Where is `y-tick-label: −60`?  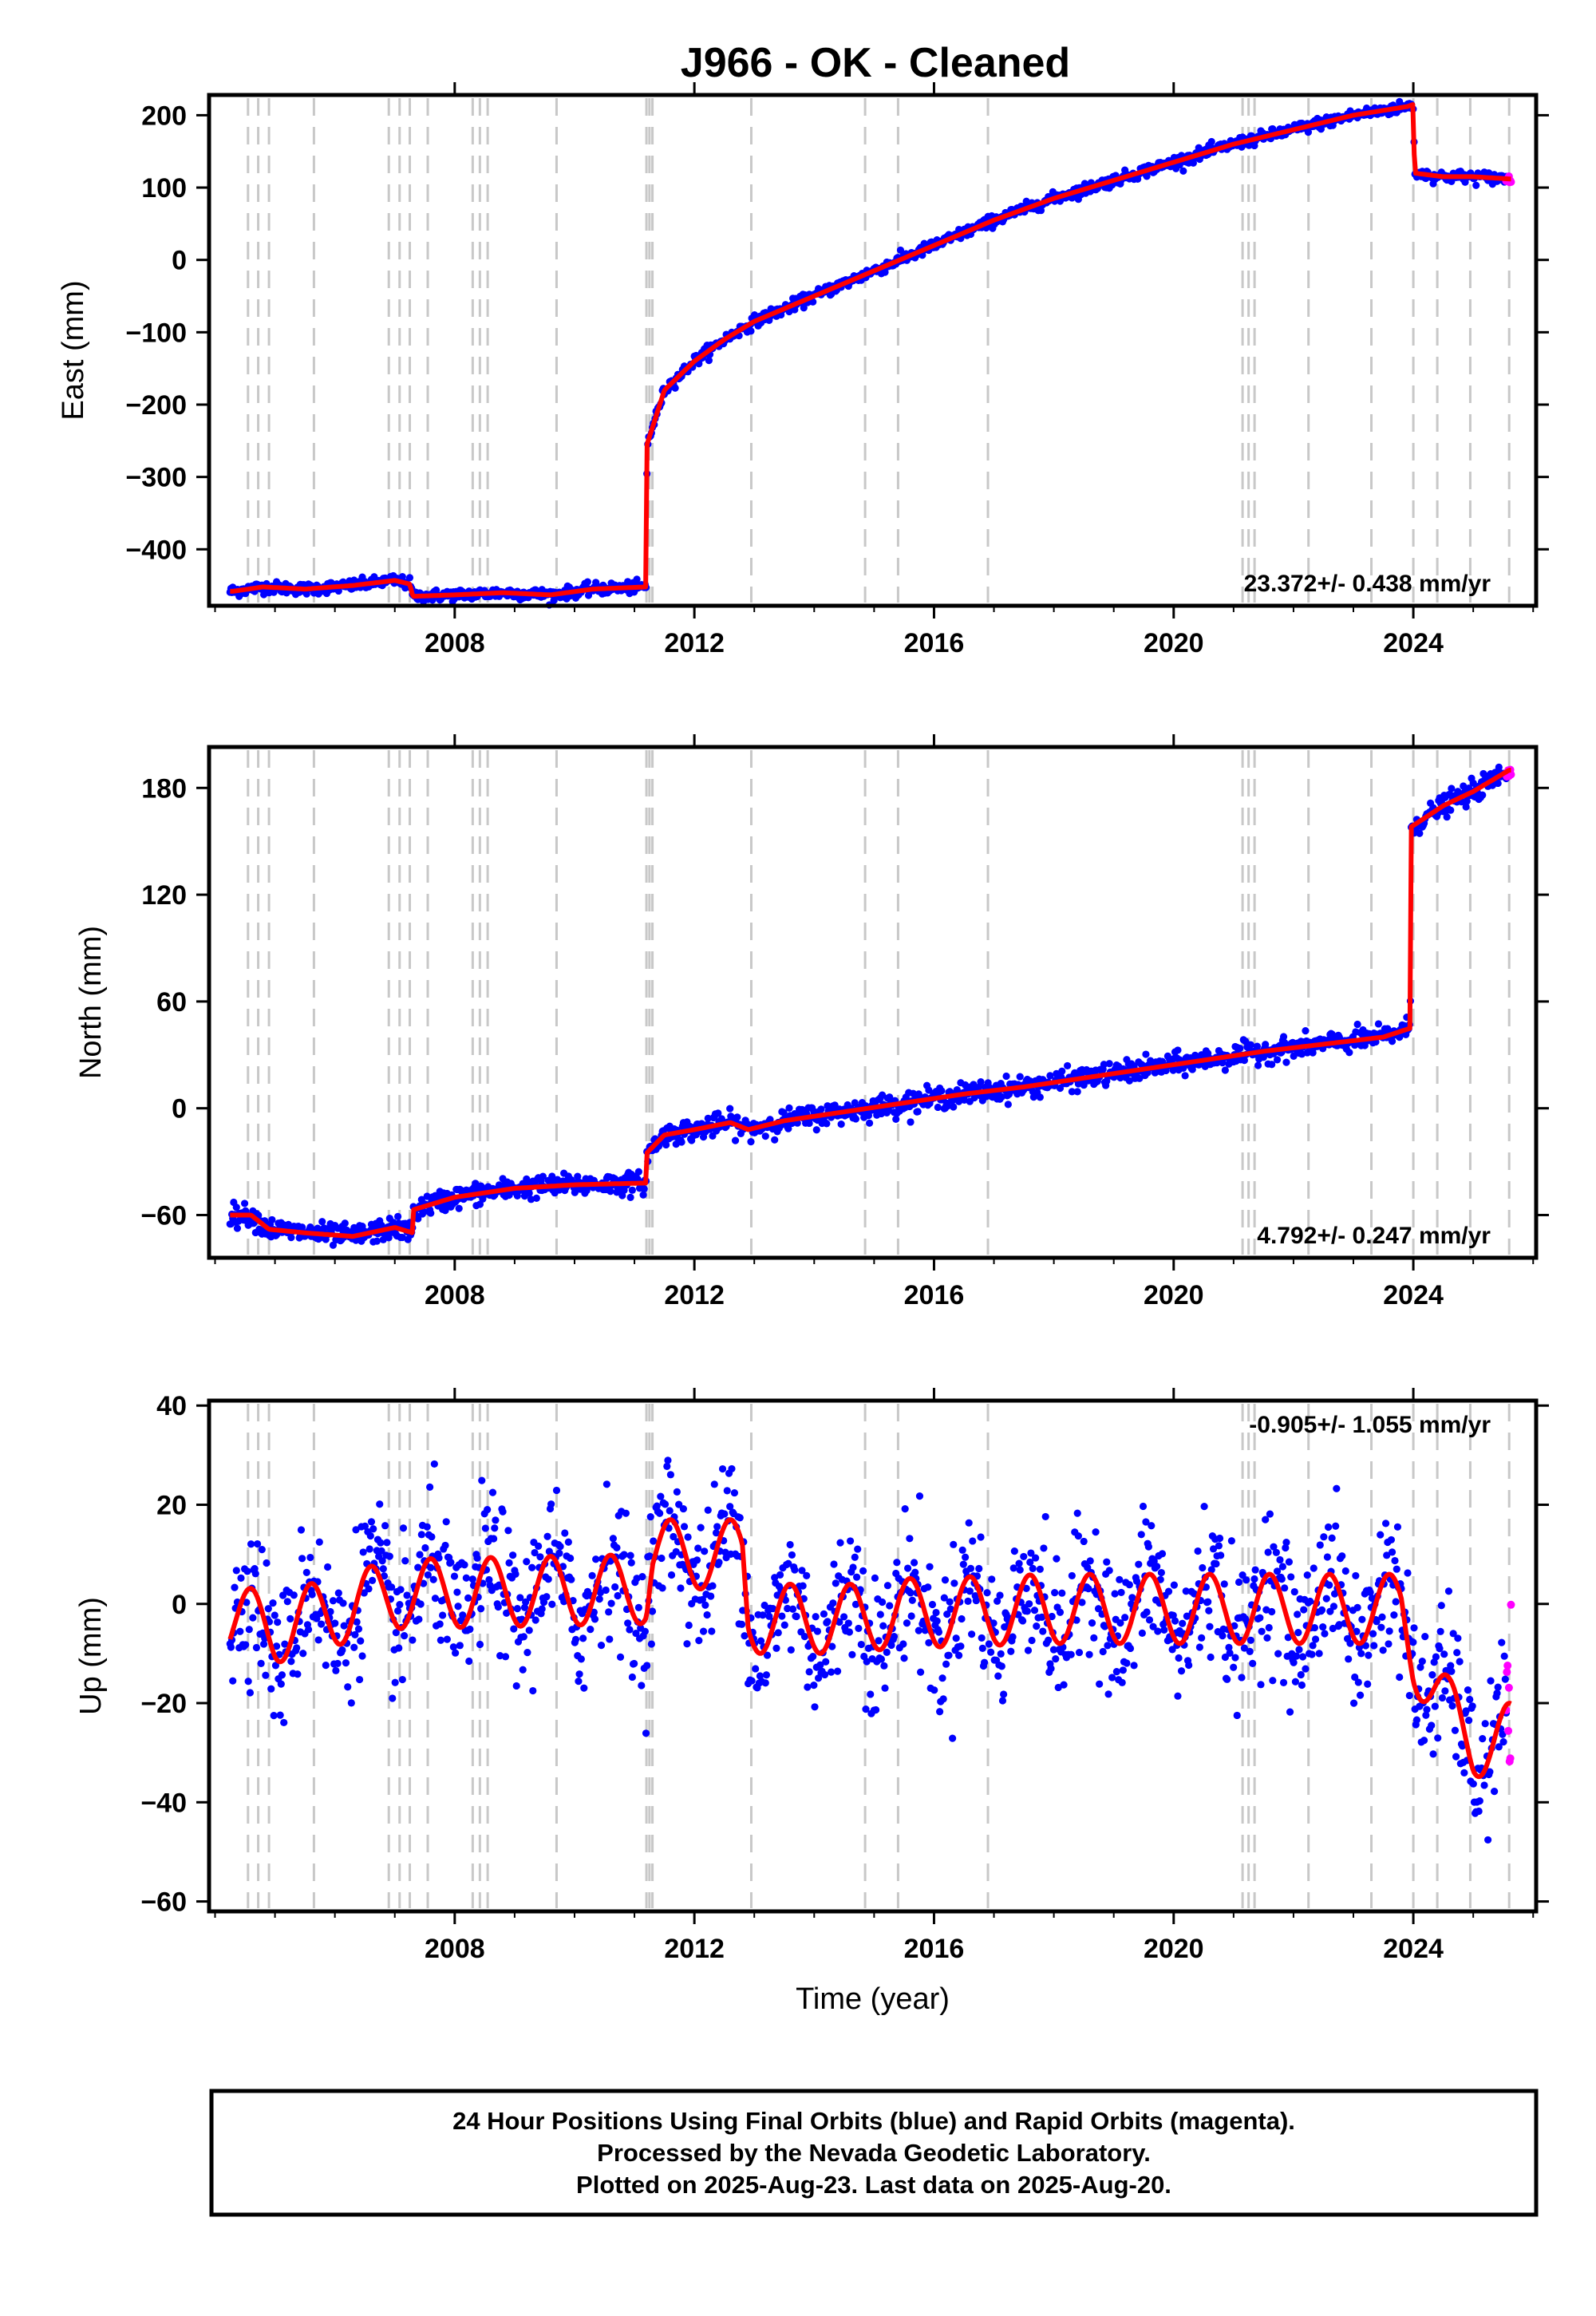 y-tick-label: −60 is located at coordinates (163, 1215).